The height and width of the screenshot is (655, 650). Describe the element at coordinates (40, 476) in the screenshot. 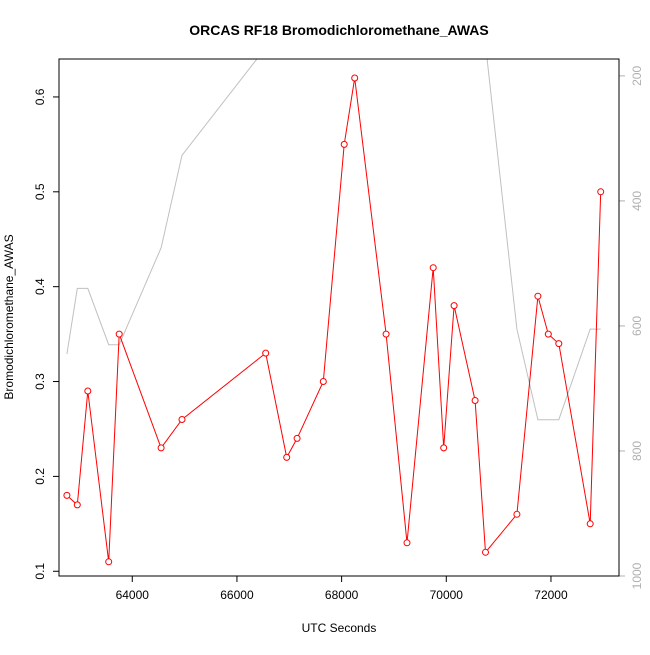

I see `y-tick-label: 0.2` at that location.